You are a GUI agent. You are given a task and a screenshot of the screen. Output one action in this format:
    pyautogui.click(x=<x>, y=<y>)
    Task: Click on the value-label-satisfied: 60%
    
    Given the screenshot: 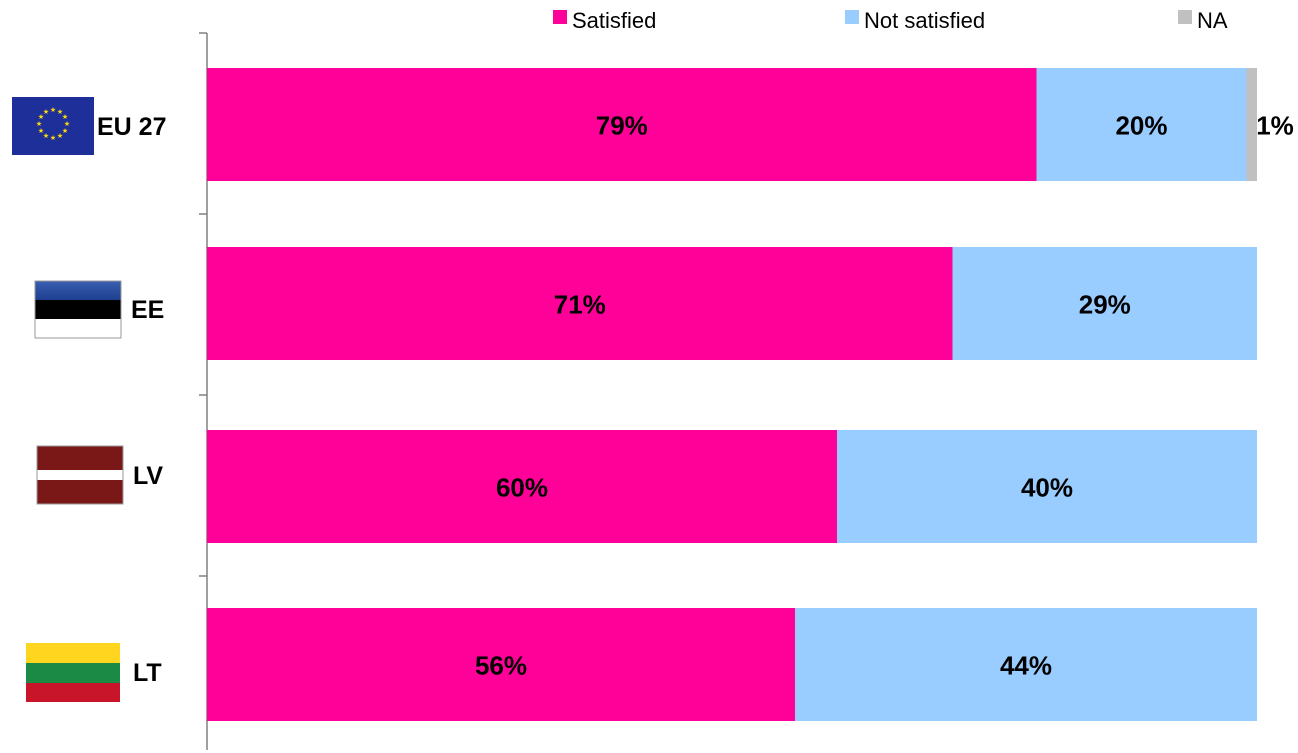 What is the action you would take?
    pyautogui.click(x=522, y=488)
    